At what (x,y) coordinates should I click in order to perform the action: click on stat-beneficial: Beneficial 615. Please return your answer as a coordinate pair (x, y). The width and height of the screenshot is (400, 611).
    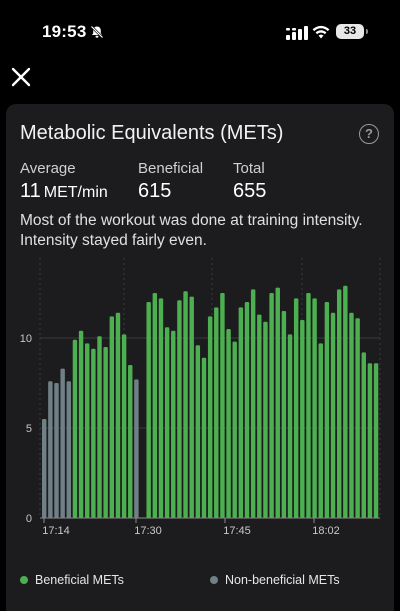
    Looking at the image, I should click on (170, 181).